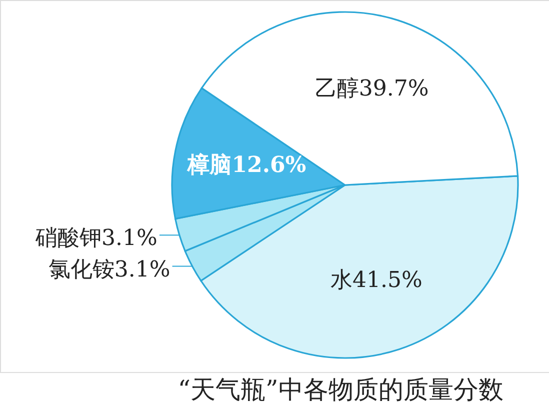 The height and width of the screenshot is (417, 549). Describe the element at coordinates (341, 389) in the screenshot. I see `text: “天气瓶”中各物质的质量分数` at that location.